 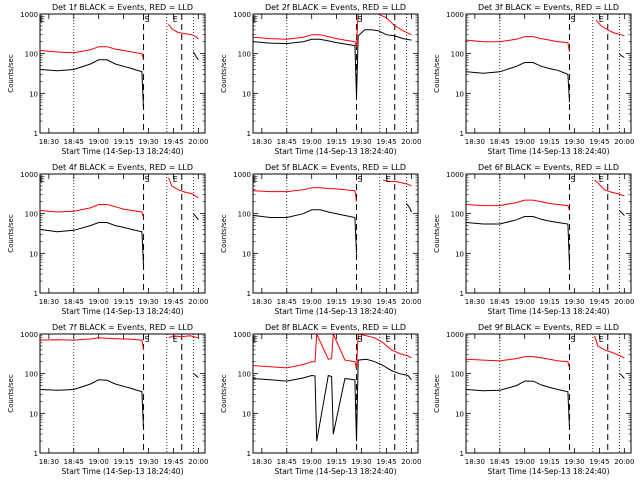 What do you see at coordinates (122, 167) in the screenshot?
I see `chart-title: Det 4f BLACK = Events, RED = LLD` at bounding box center [122, 167].